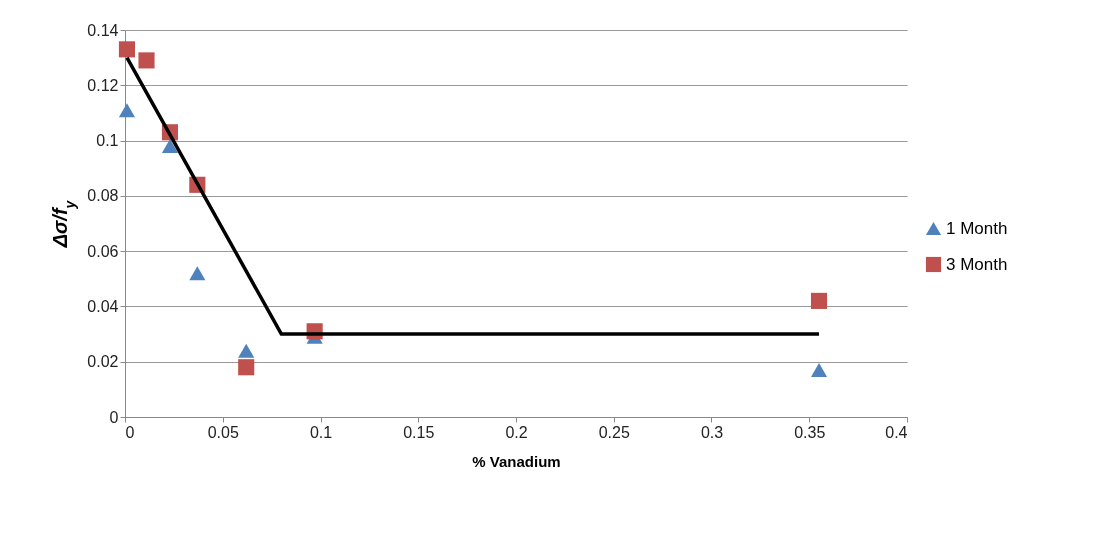  What do you see at coordinates (103, 196) in the screenshot?
I see `y-tick-label: 0.08` at bounding box center [103, 196].